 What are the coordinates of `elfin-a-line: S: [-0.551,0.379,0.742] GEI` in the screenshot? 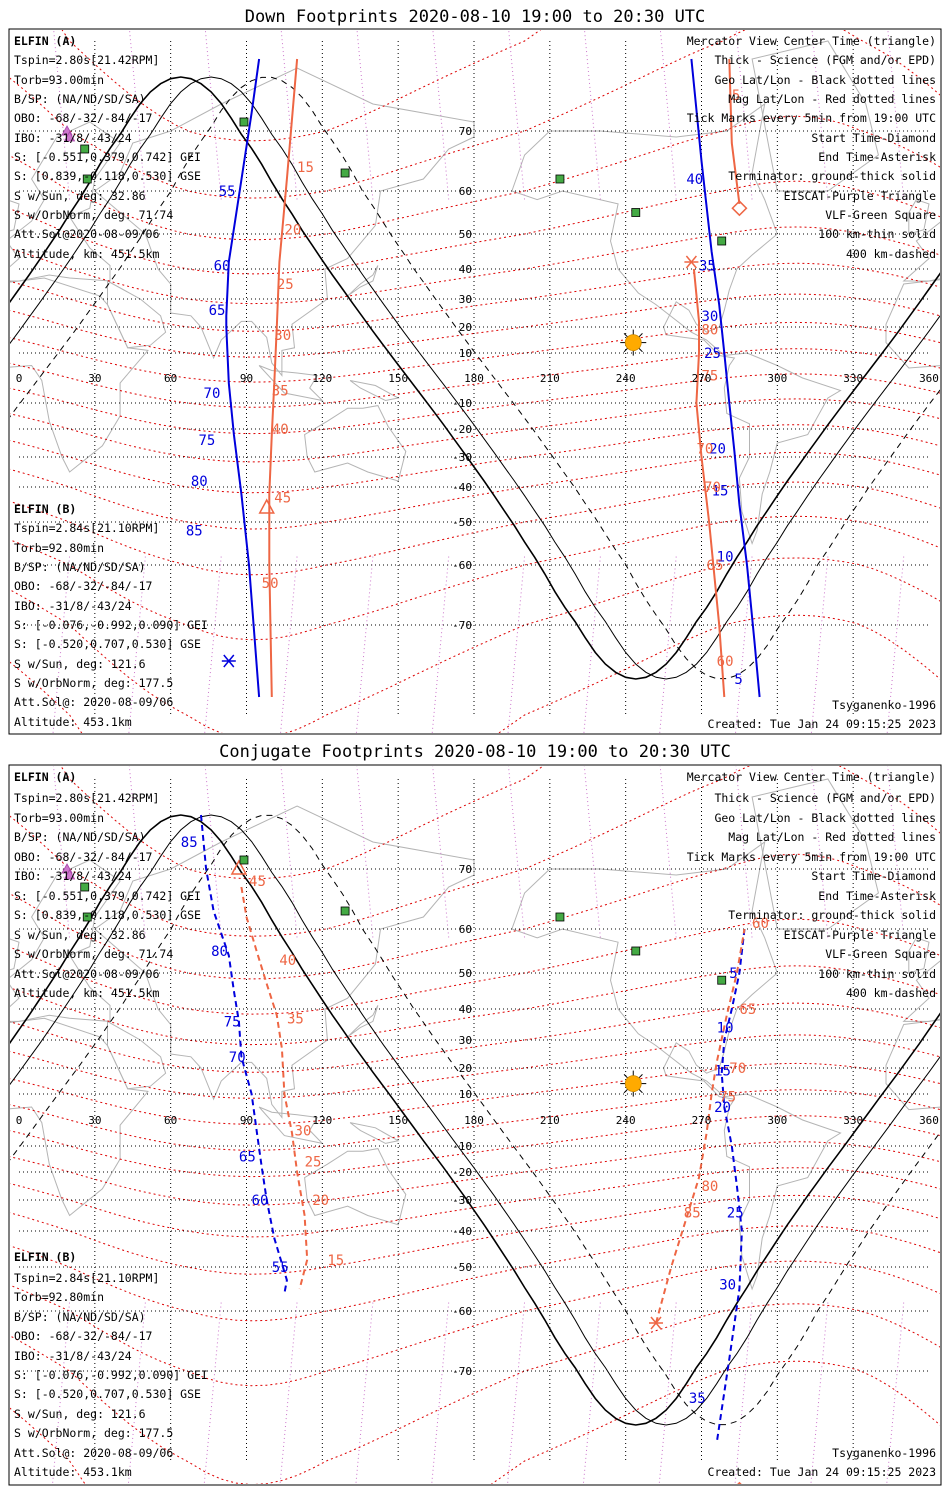 It's located at (107, 157).